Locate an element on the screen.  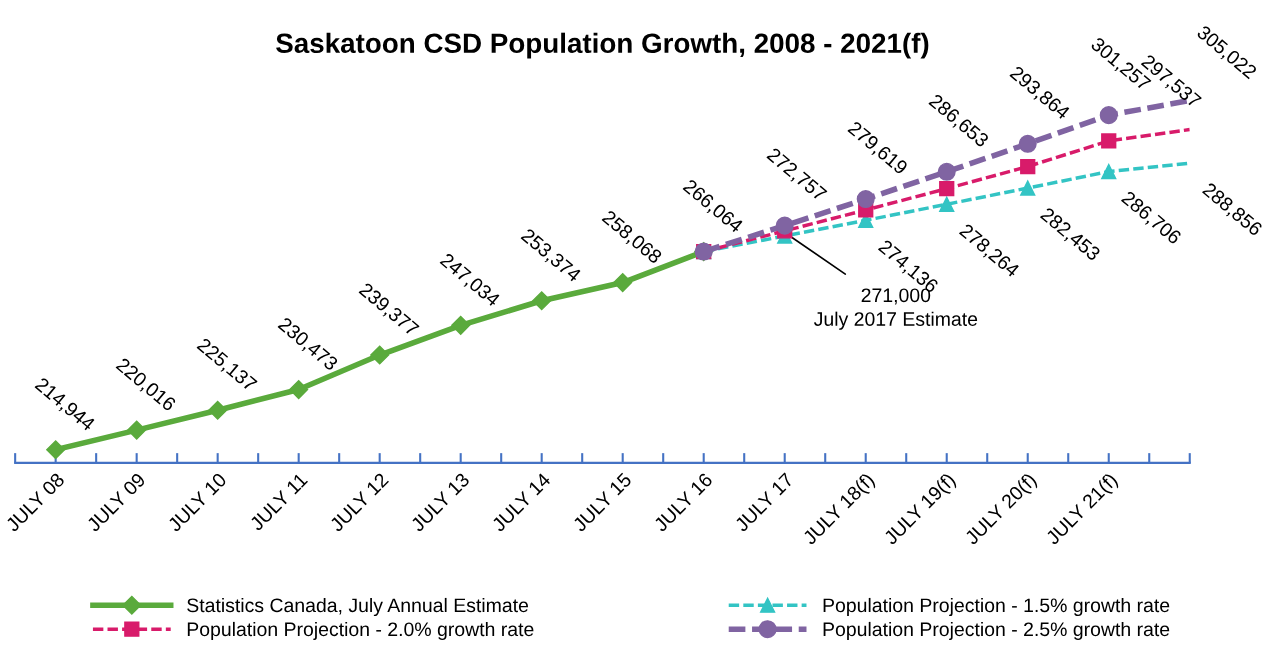
legend-label: Population Projection - 2.5% growth rate is located at coordinates (996, 631).